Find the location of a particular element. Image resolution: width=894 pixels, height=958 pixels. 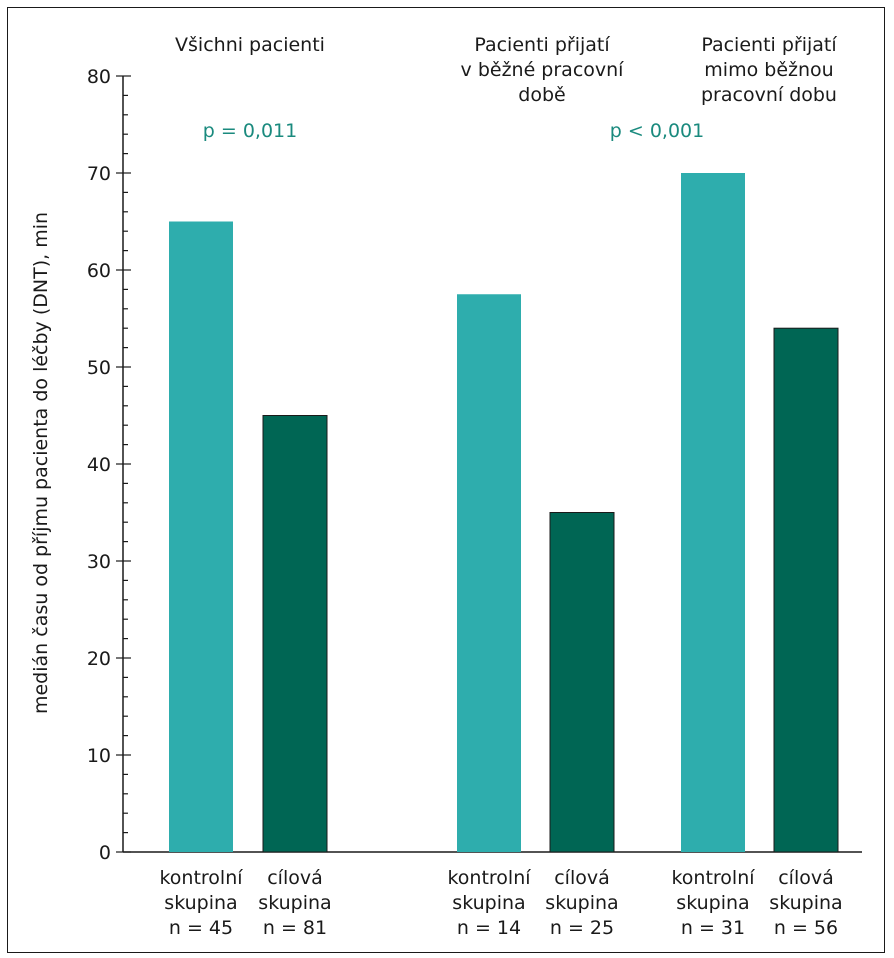

y-tick-label: 70 is located at coordinates (99, 174).